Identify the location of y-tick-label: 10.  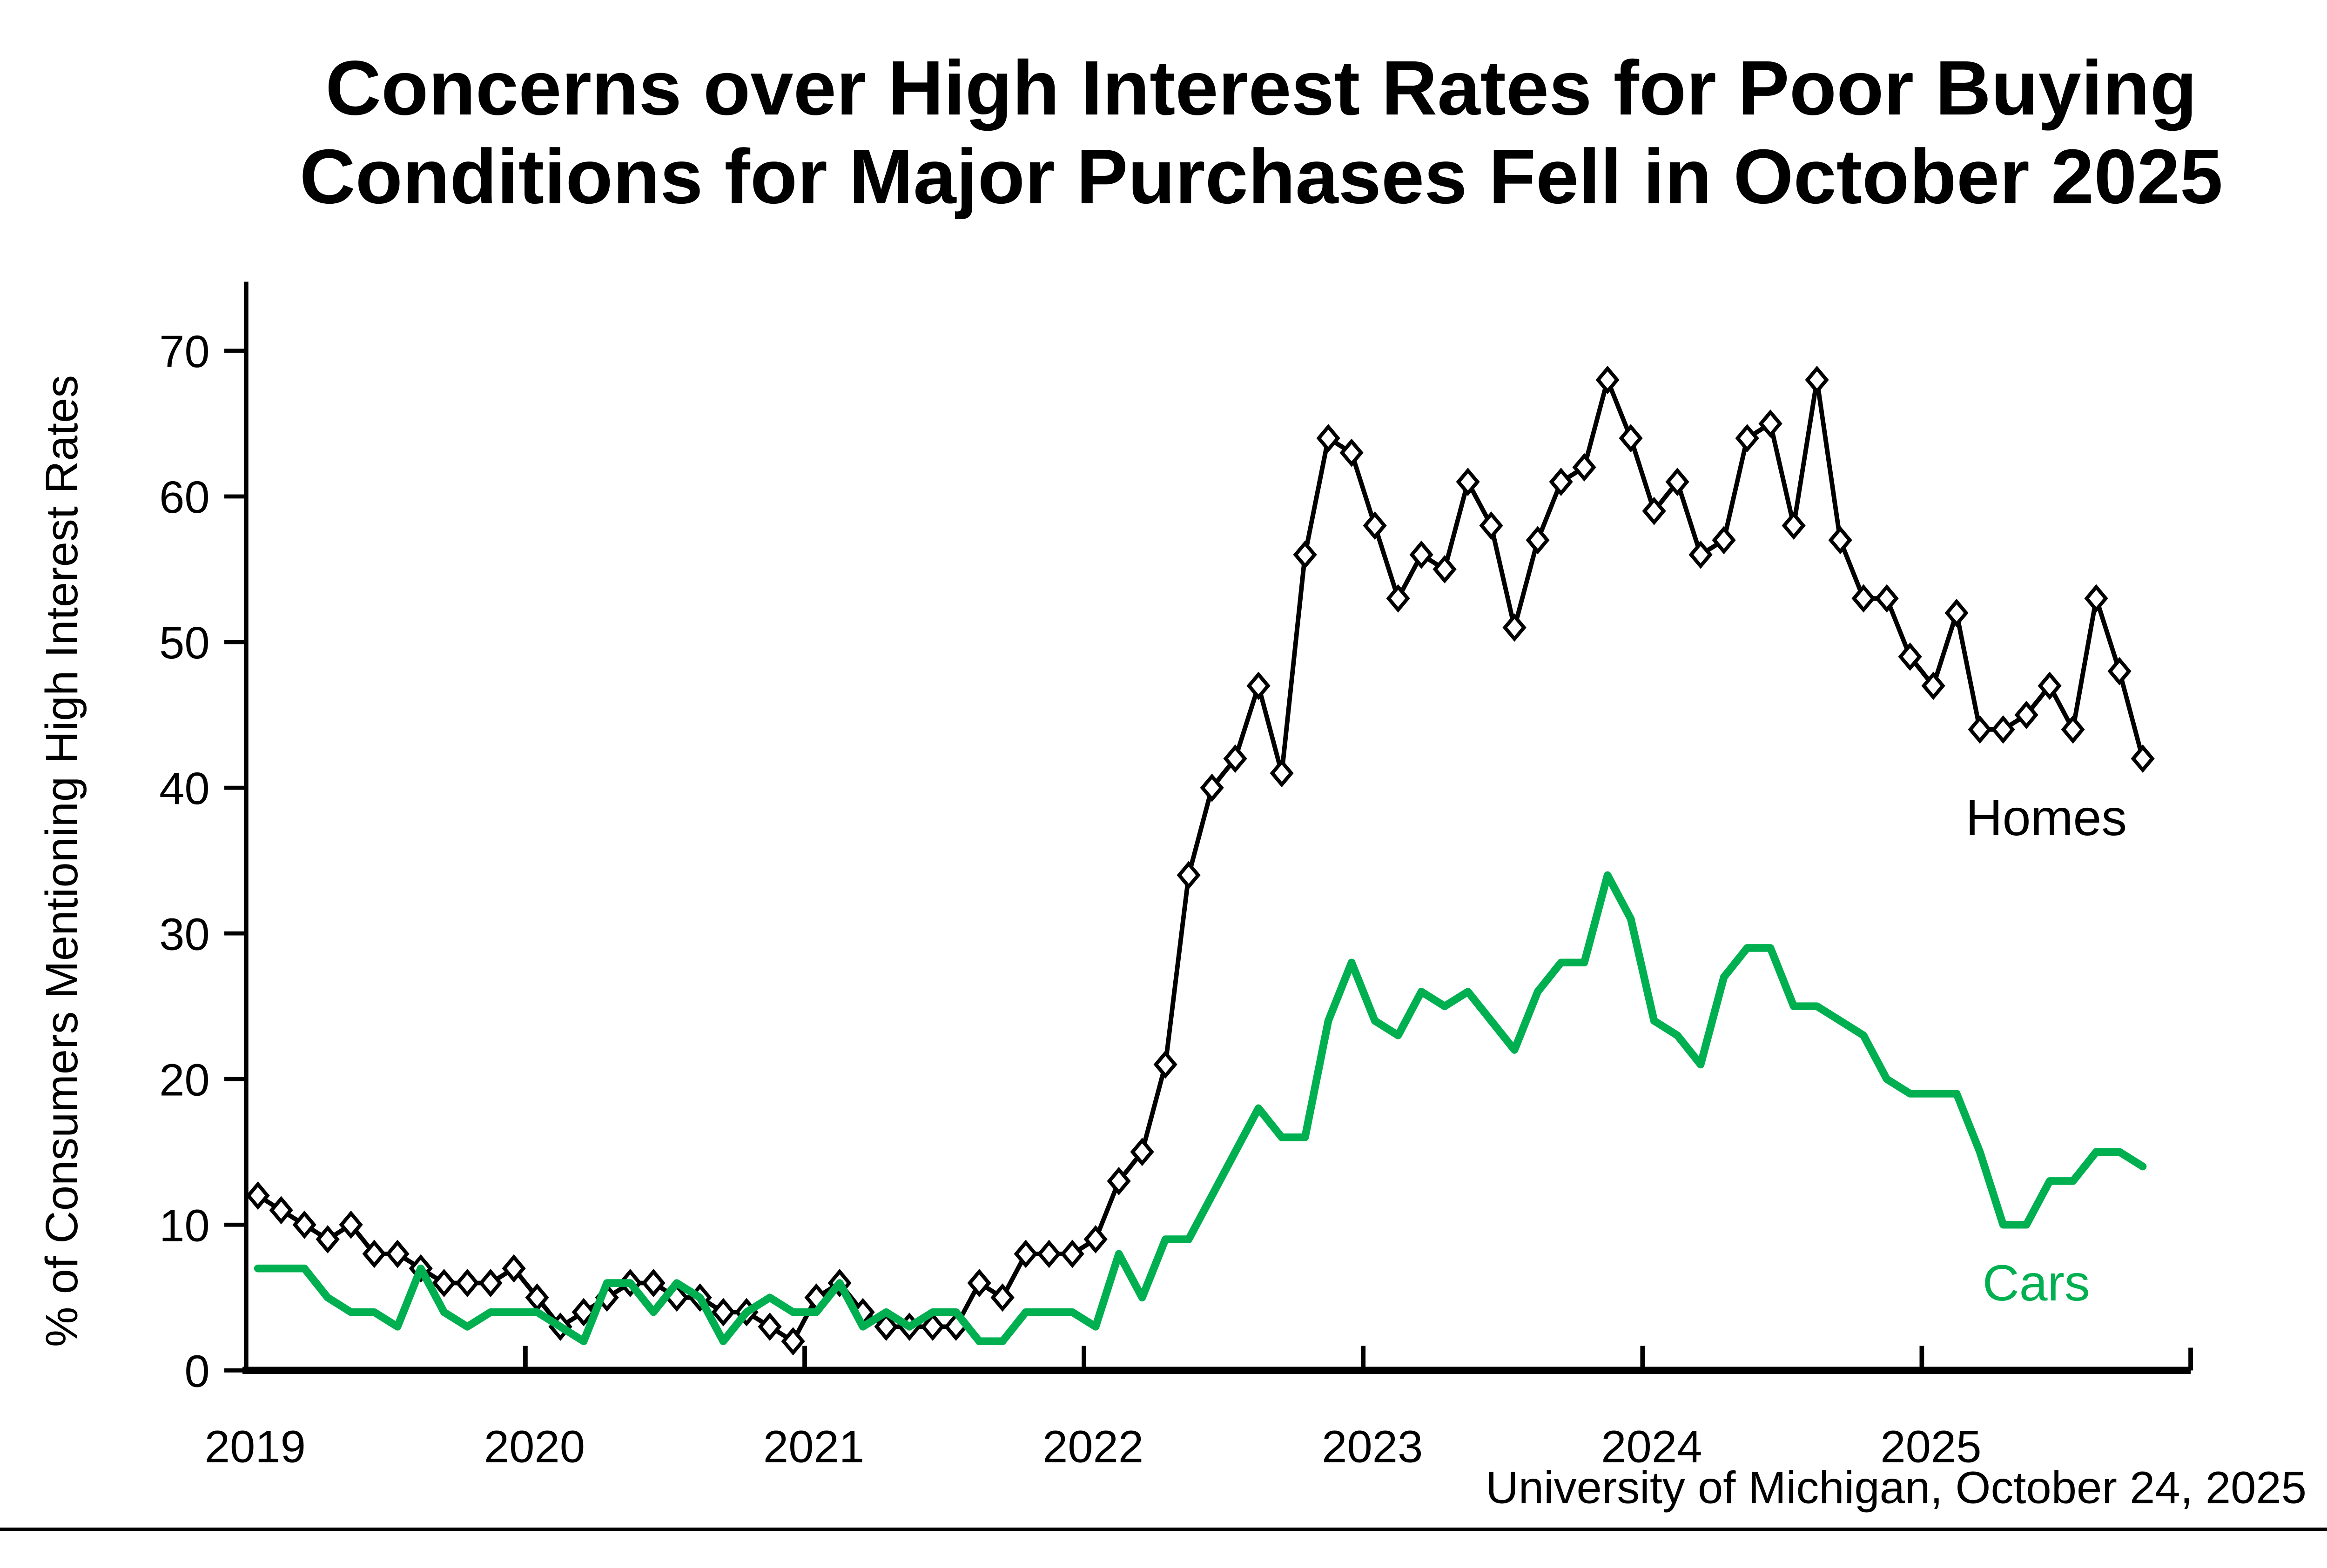
(184, 1225).